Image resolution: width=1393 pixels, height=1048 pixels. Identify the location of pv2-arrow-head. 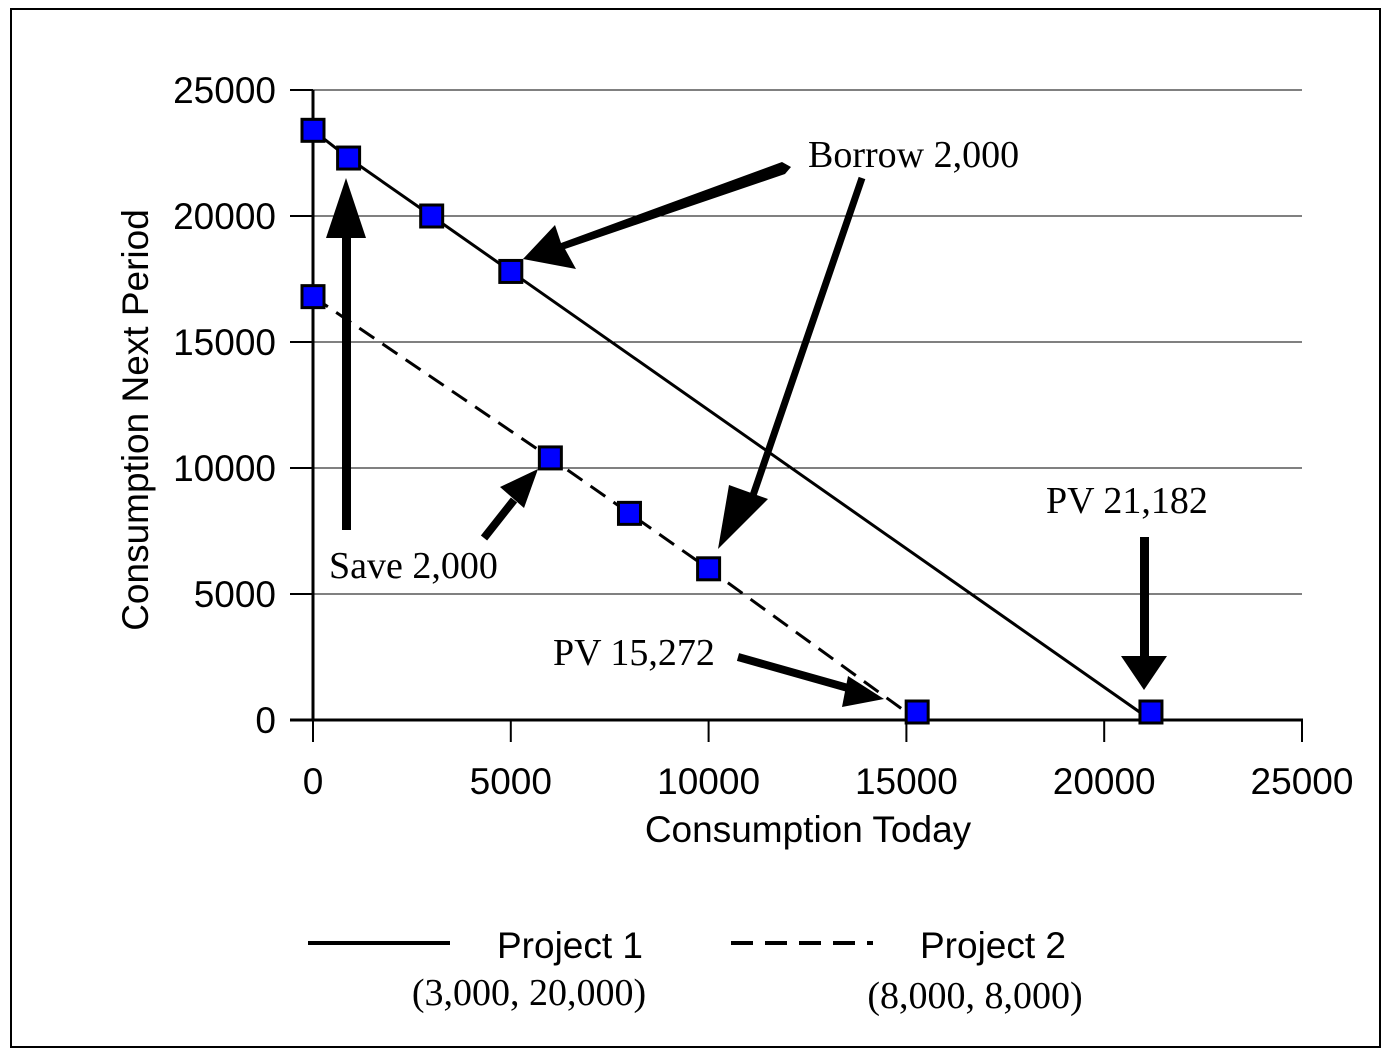
(863, 691).